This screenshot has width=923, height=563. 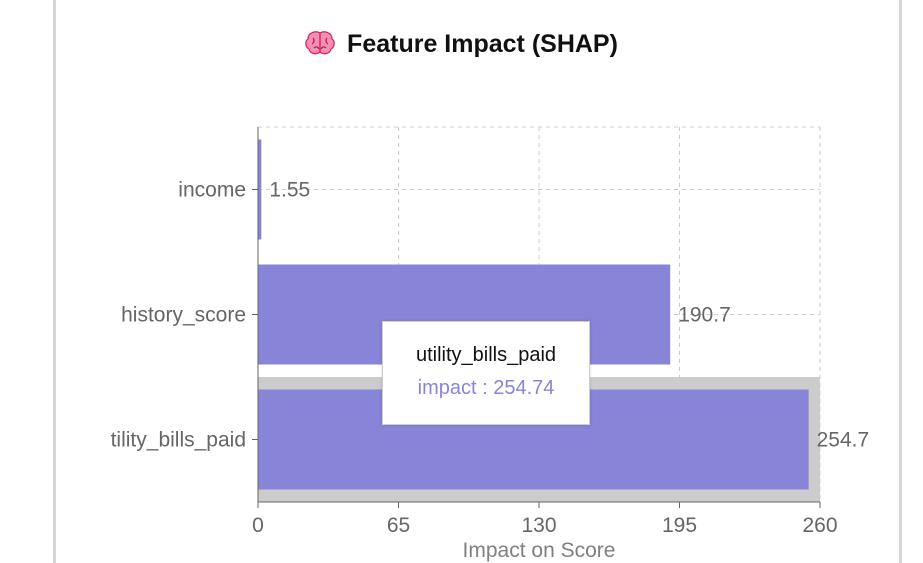 What do you see at coordinates (260, 189) in the screenshot?
I see `bar-income` at bounding box center [260, 189].